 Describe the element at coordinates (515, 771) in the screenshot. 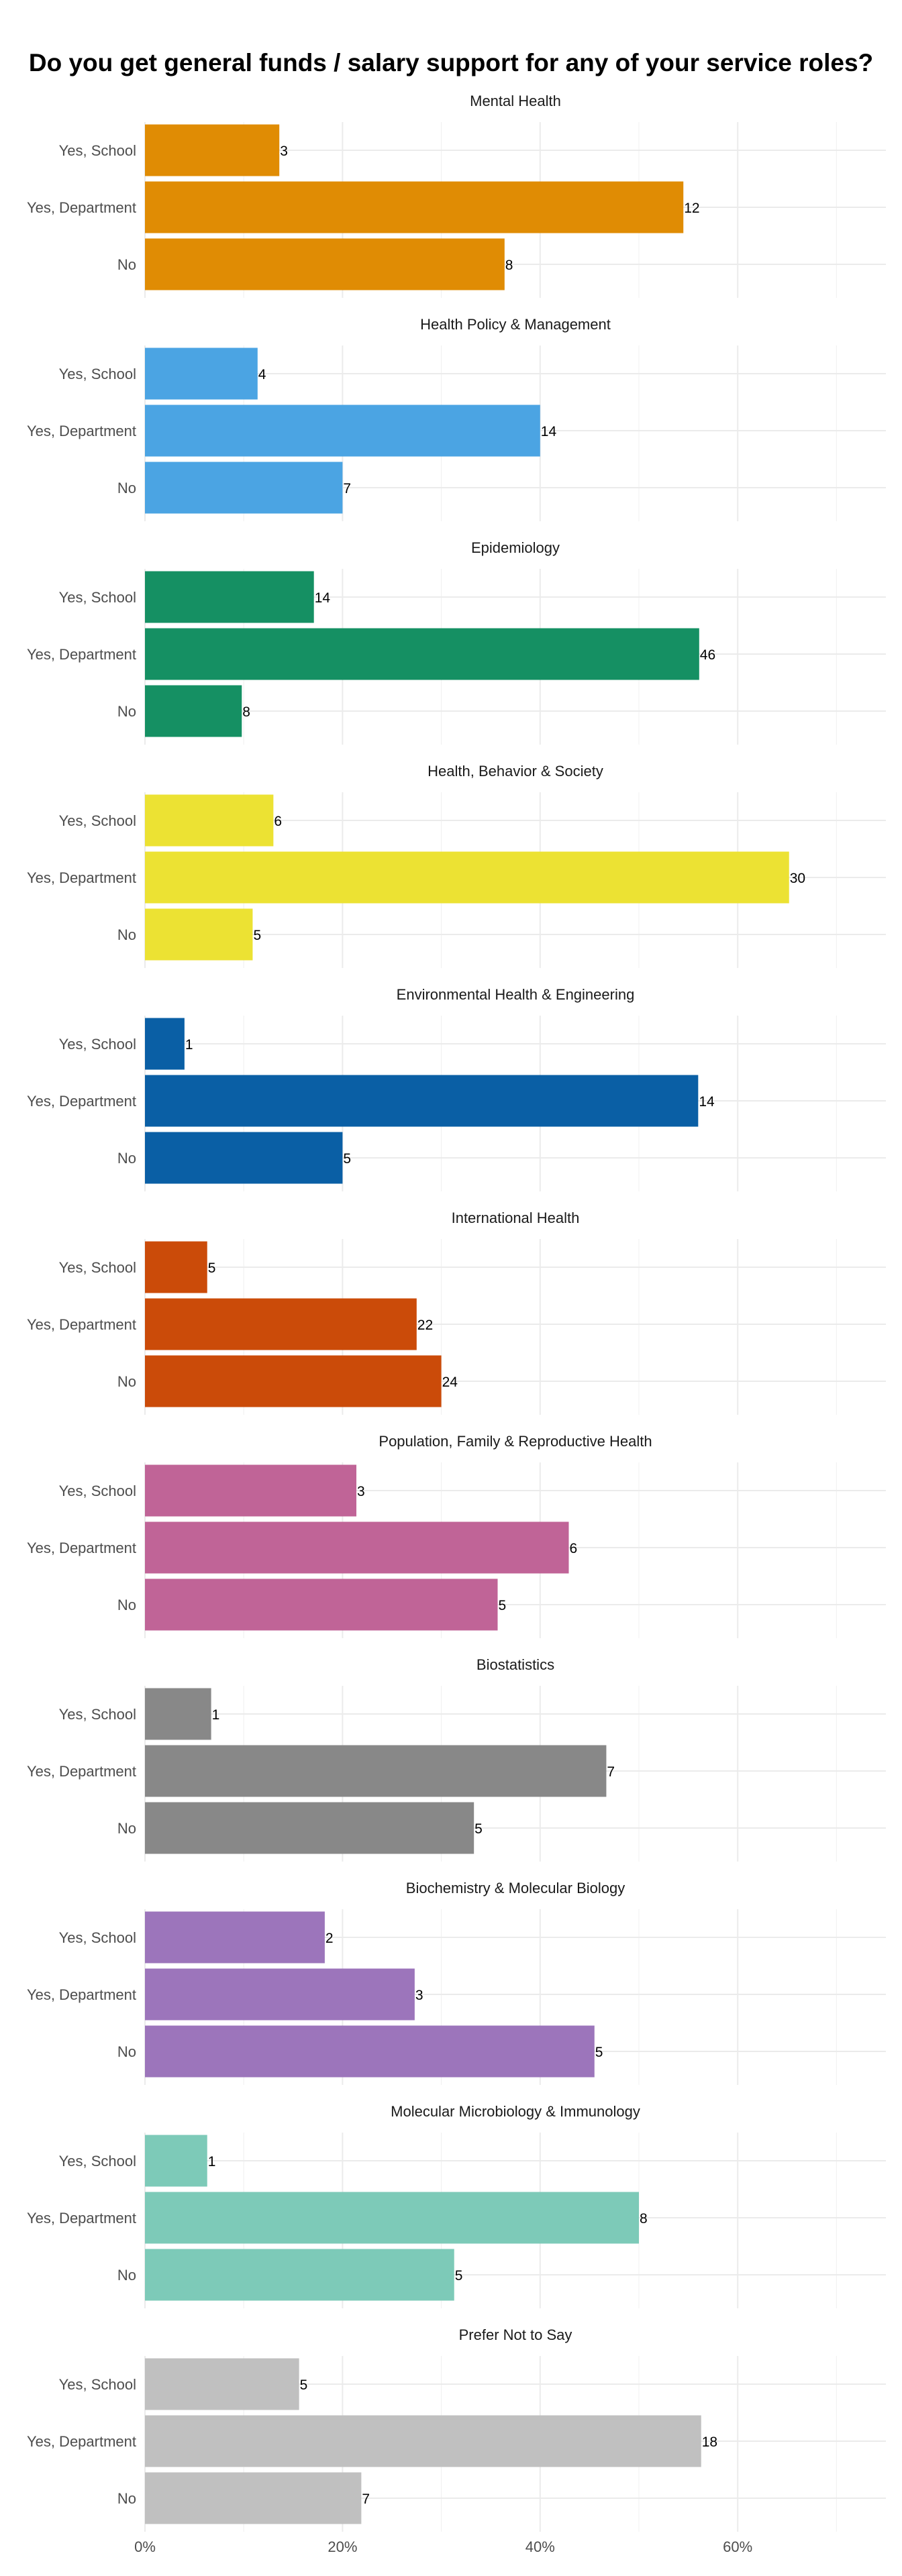

I see `facet-title: Health, Behavior & Society` at that location.